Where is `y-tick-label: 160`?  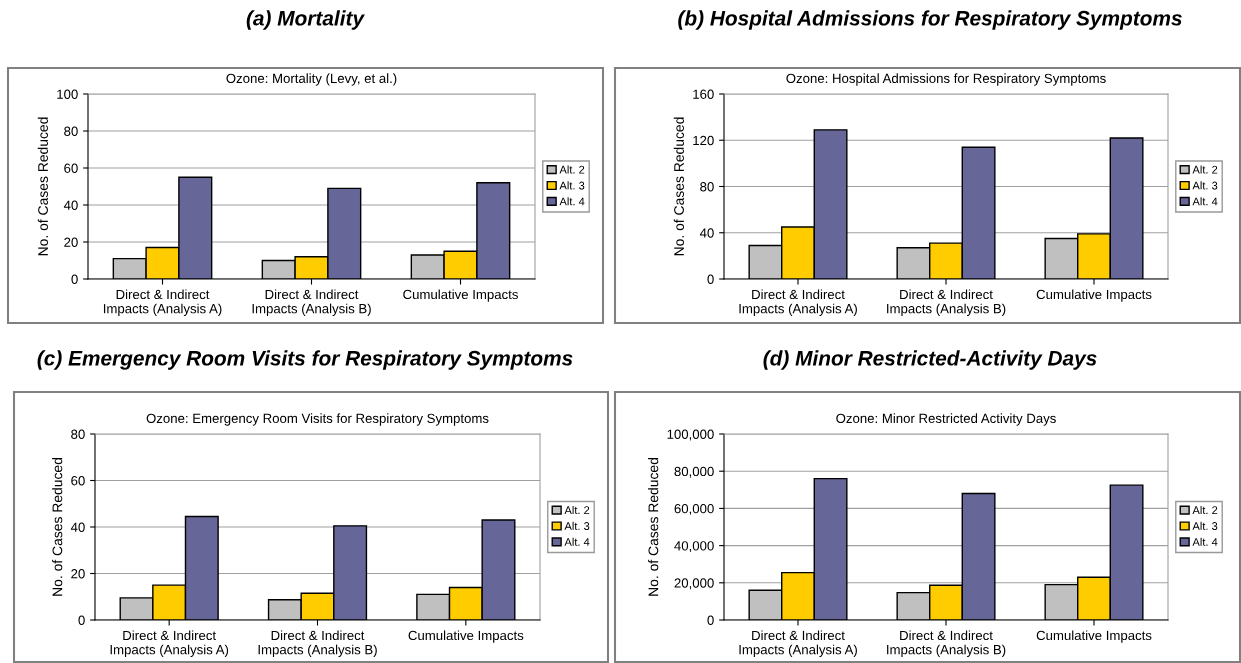
y-tick-label: 160 is located at coordinates (703, 94).